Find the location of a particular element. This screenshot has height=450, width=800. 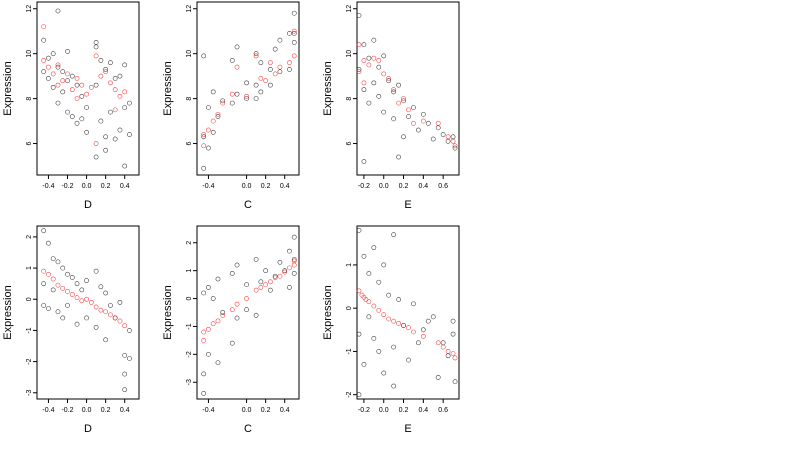

scatter-panel: -0.2 0.0 0.2 0.4 0.6 -2 -1 0 1 E Expression is located at coordinates (391, 330).